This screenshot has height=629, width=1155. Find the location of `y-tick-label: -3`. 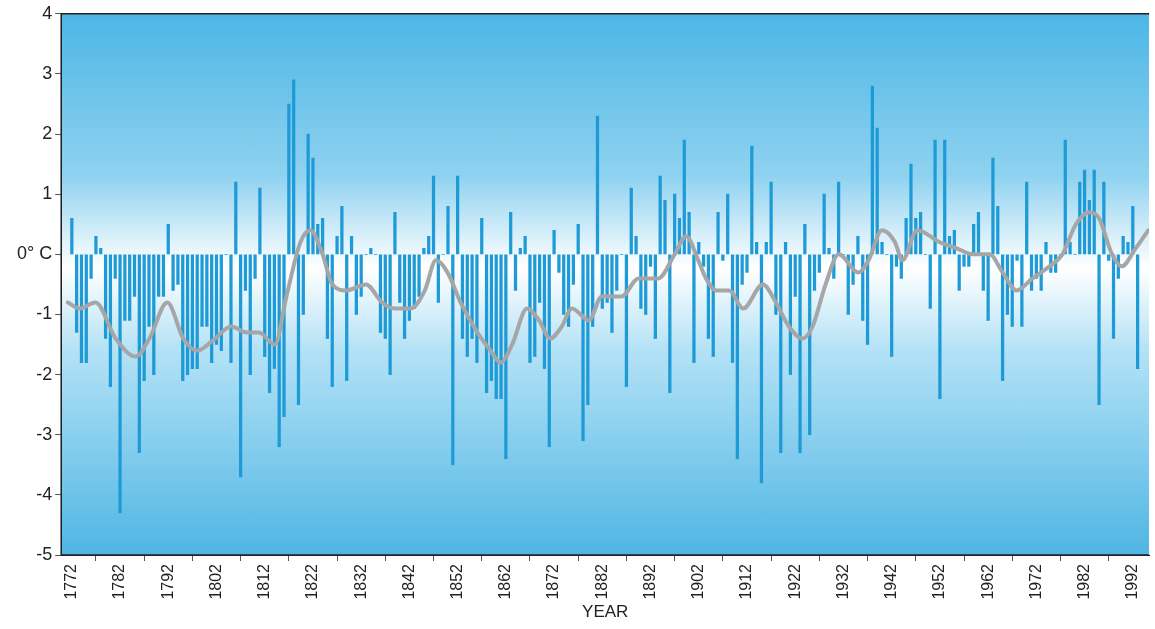

y-tick-label: -3 is located at coordinates (44, 433).